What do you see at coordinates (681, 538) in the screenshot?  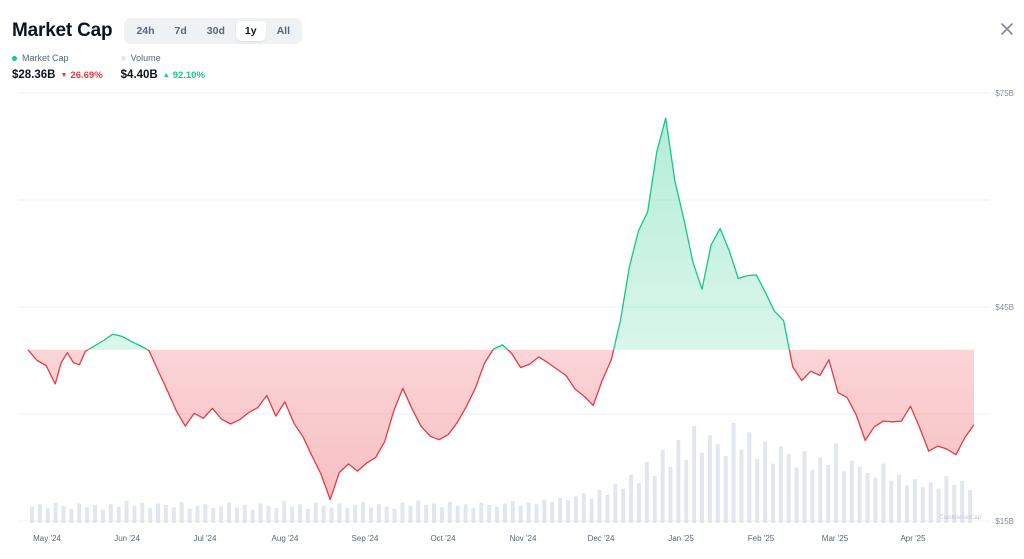 I see `x-tick-label: Jan '25` at bounding box center [681, 538].